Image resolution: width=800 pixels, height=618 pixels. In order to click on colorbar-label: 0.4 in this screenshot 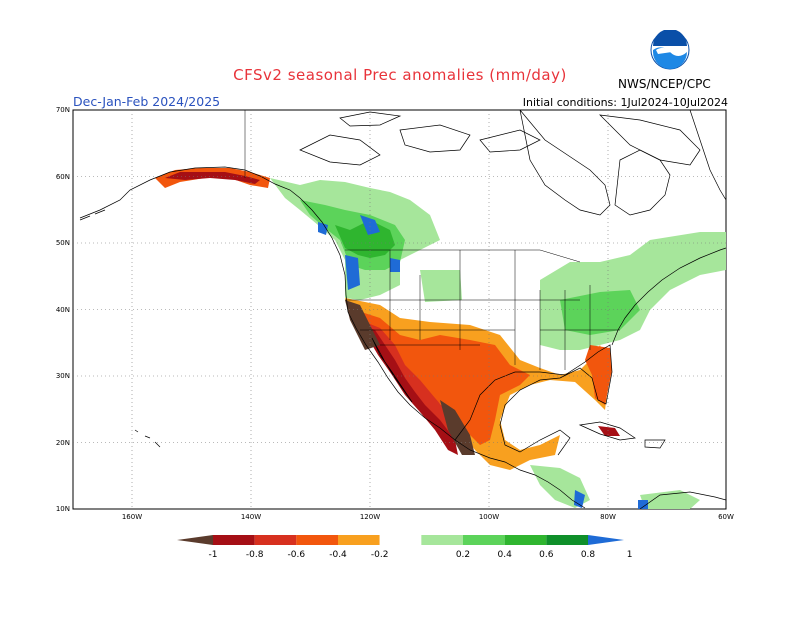, I will do `click(505, 555)`.